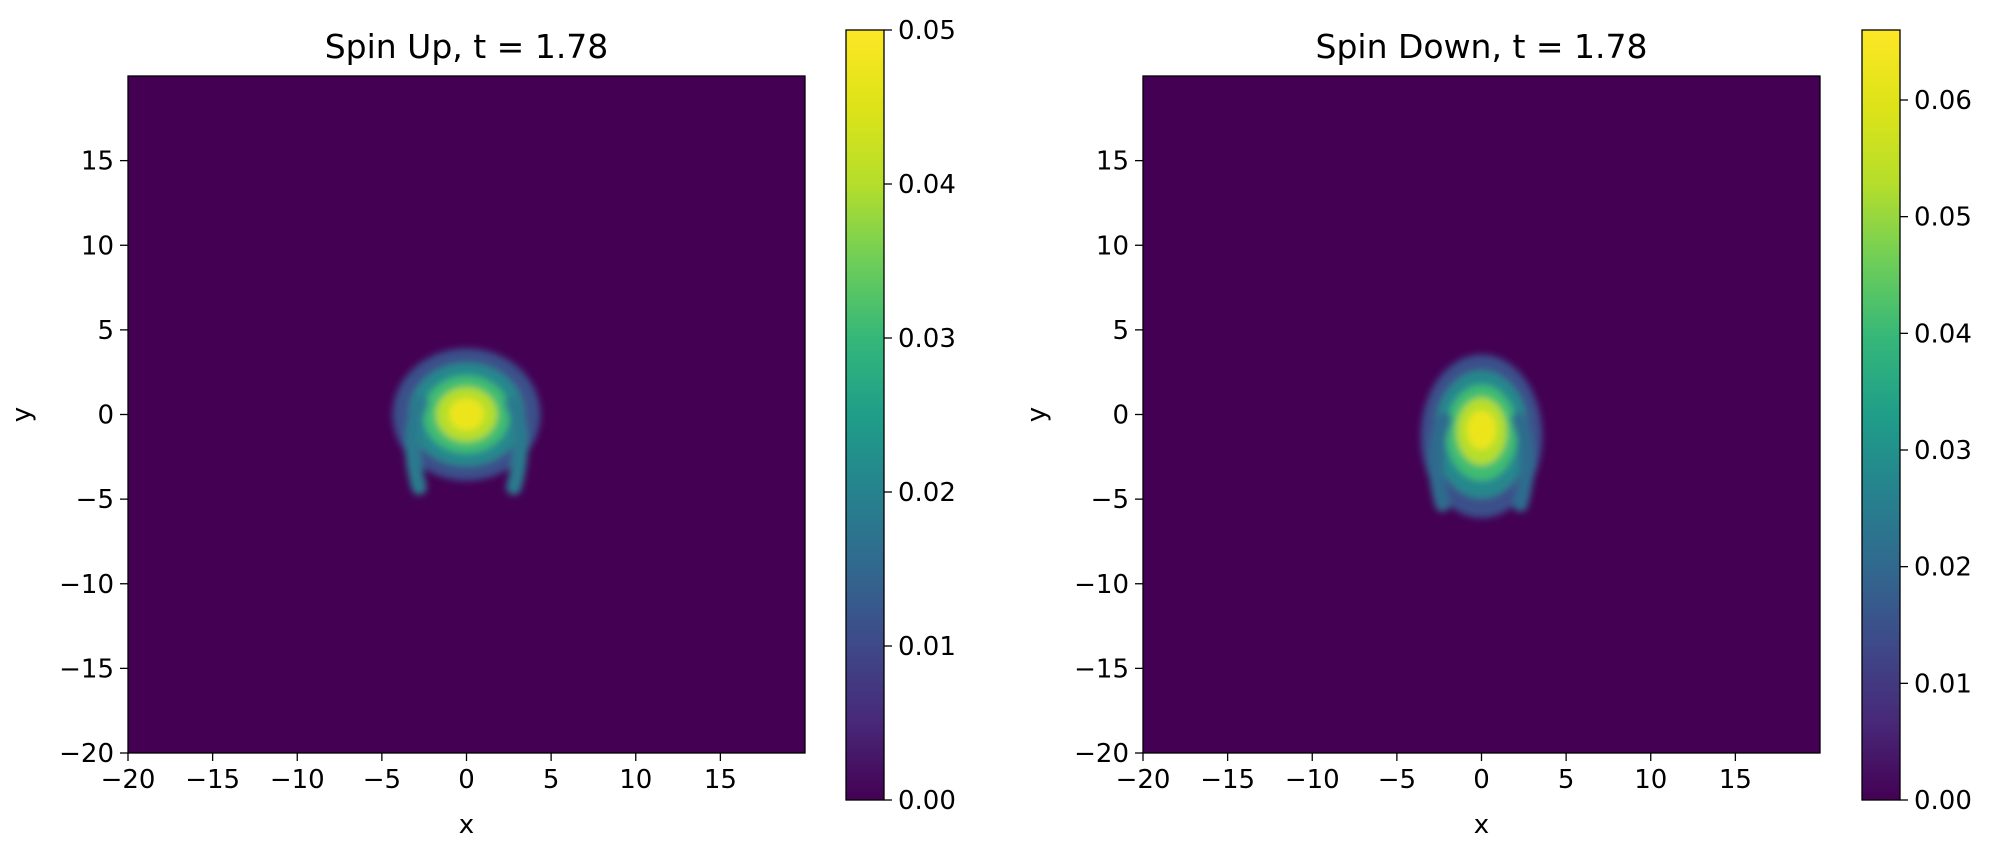  What do you see at coordinates (467, 46) in the screenshot?
I see `chart-title: Spin Up, t = 1.78` at bounding box center [467, 46].